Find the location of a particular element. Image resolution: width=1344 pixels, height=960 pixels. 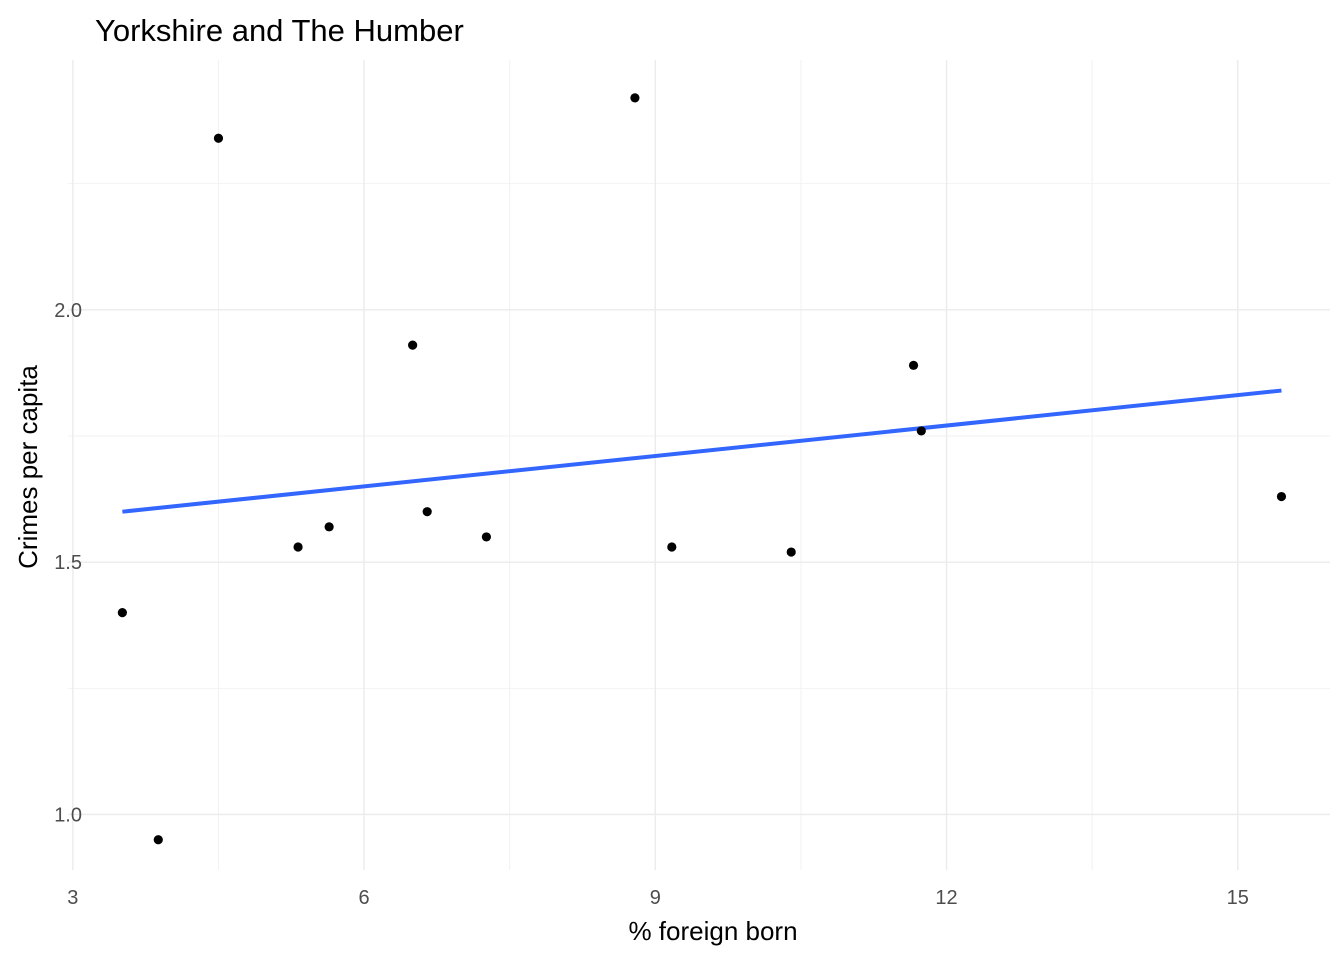

x-tick-labels: 3 6 9 12 15 is located at coordinates (658, 898).